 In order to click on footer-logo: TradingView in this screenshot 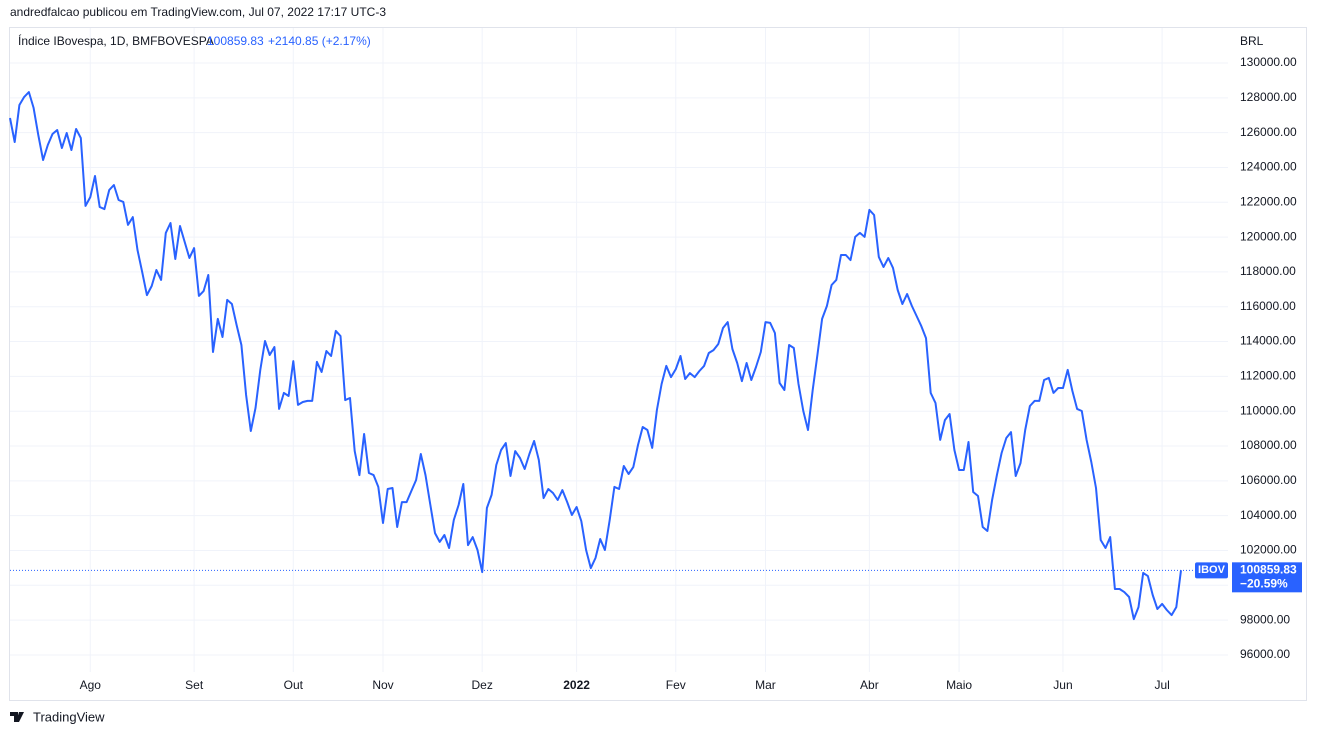, I will do `click(57, 716)`.